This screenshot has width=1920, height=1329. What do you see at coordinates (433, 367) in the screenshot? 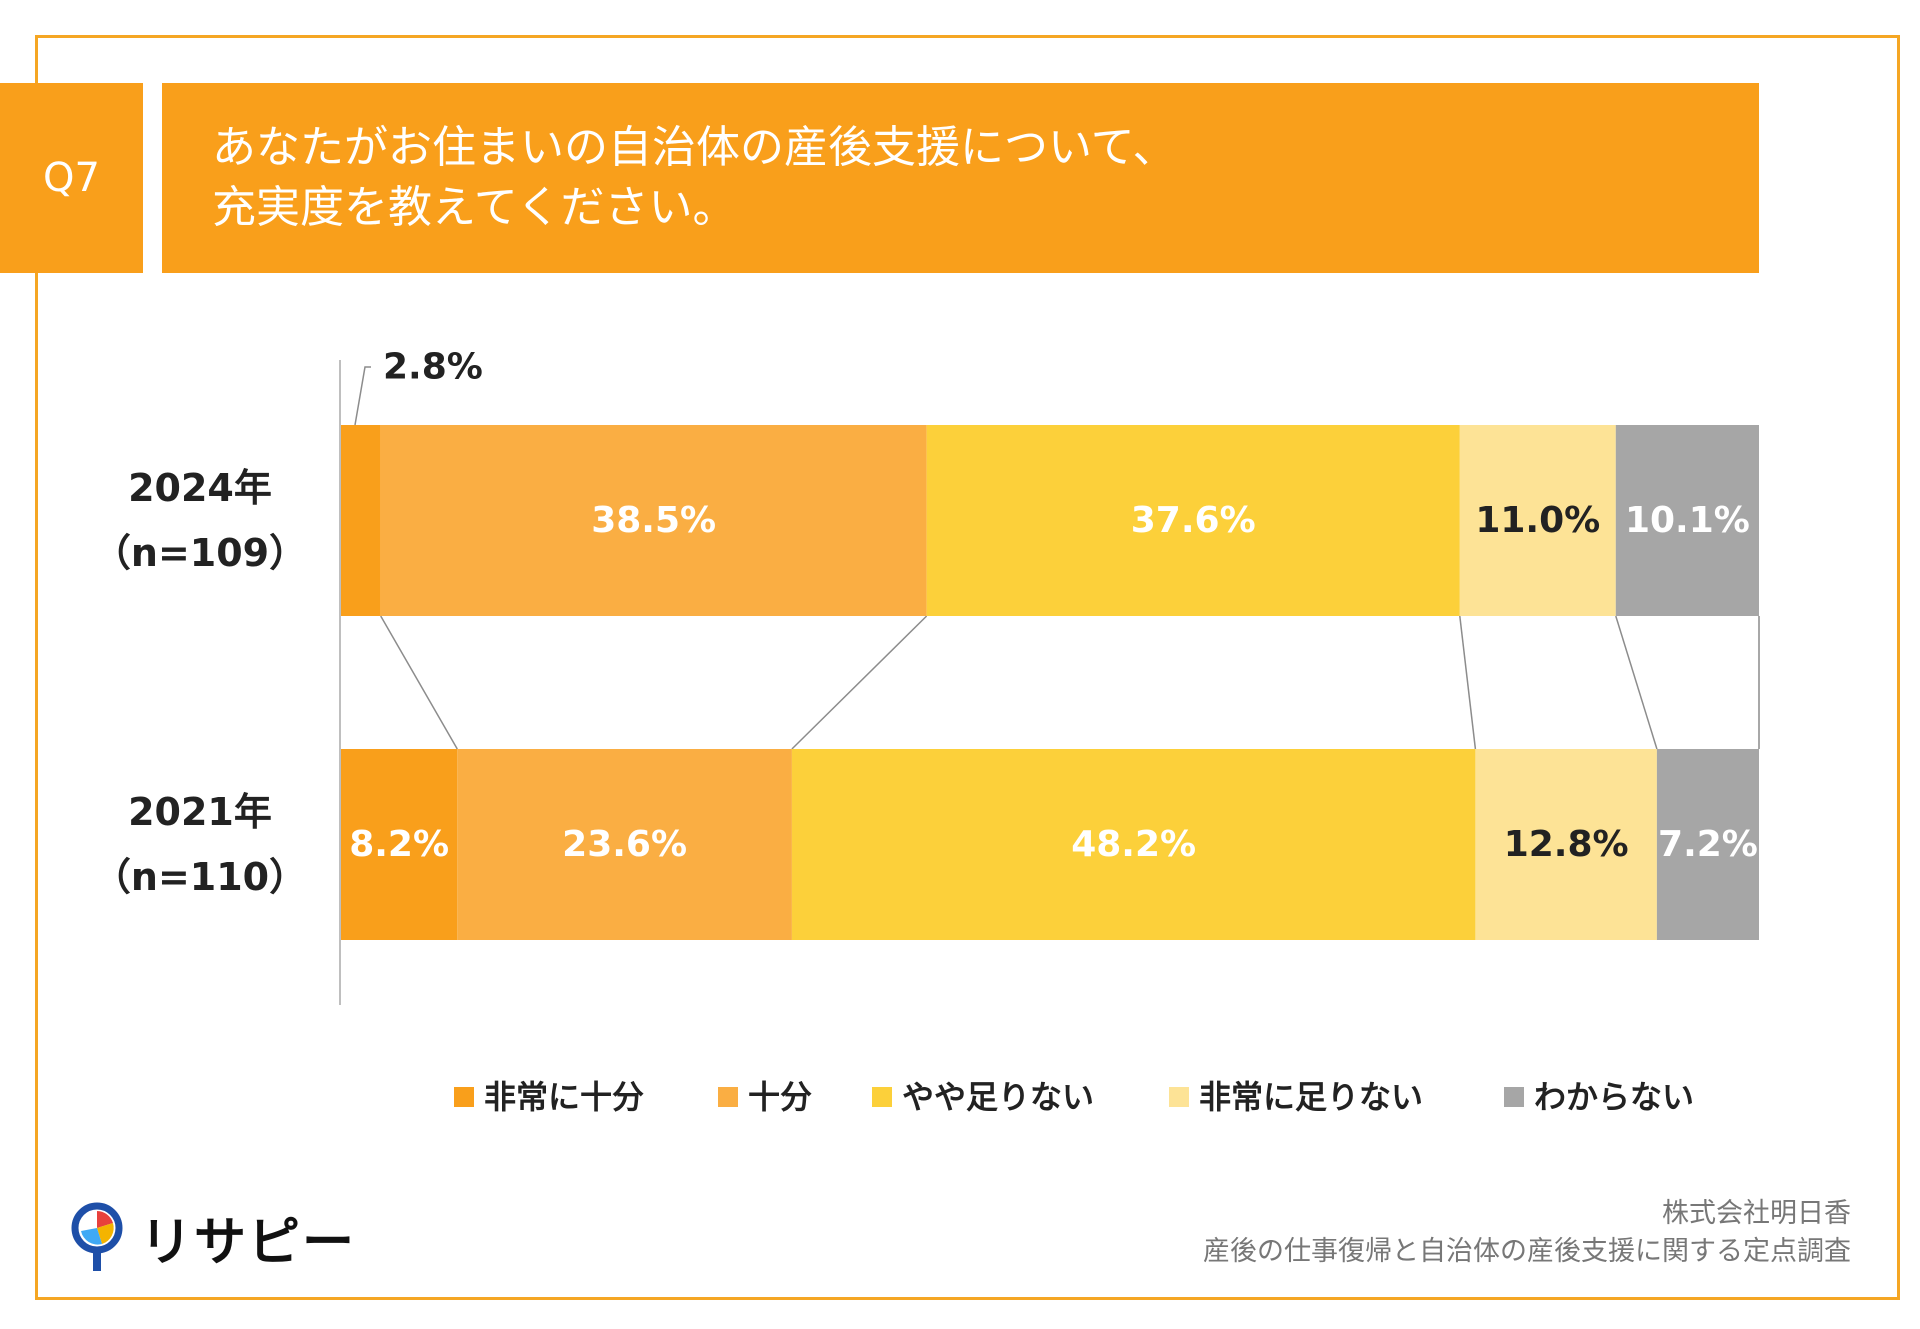
I see `data-label: 2.8%` at bounding box center [433, 367].